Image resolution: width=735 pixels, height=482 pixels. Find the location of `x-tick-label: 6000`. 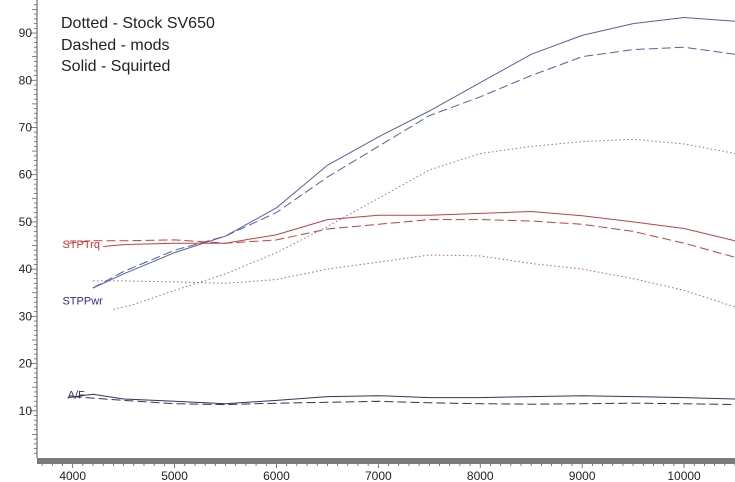

x-tick-label: 6000 is located at coordinates (276, 475).